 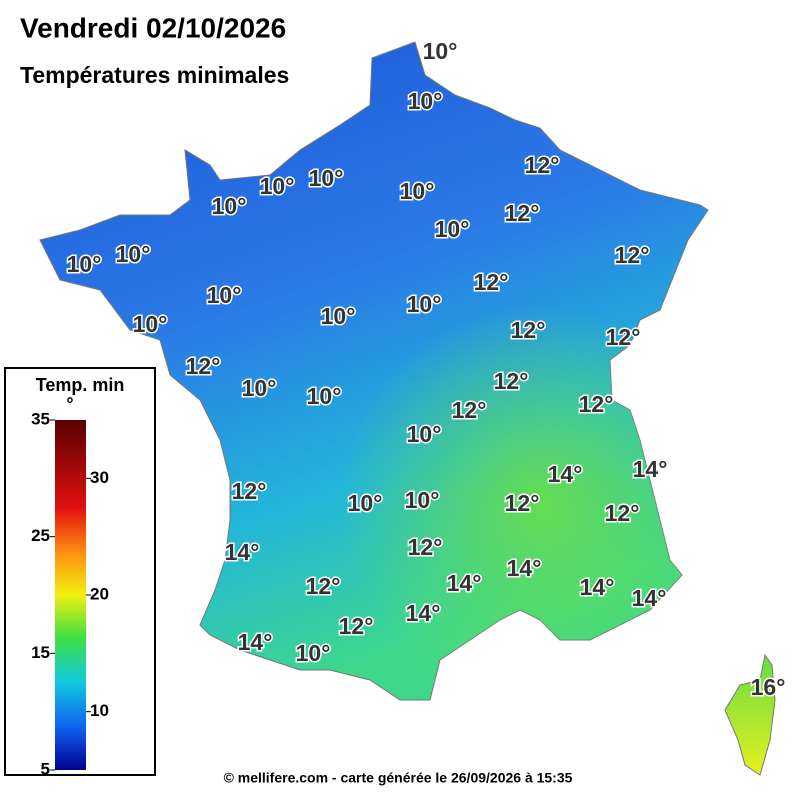 What do you see at coordinates (45, 768) in the screenshot?
I see `tick-label: 5` at bounding box center [45, 768].